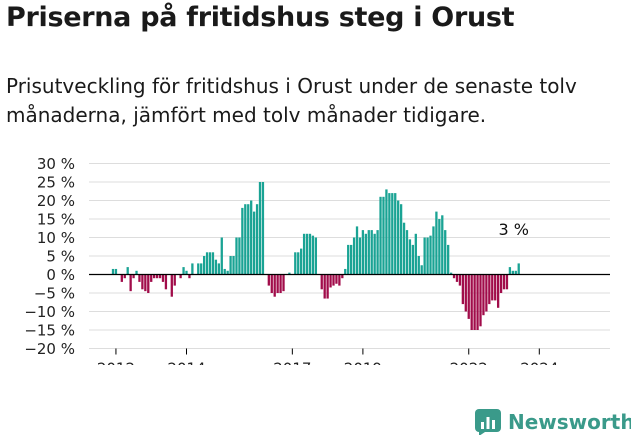 The width and height of the screenshot is (631, 439). Describe the element at coordinates (56, 220) in the screenshot. I see `y-tick-label: 15 %` at that location.